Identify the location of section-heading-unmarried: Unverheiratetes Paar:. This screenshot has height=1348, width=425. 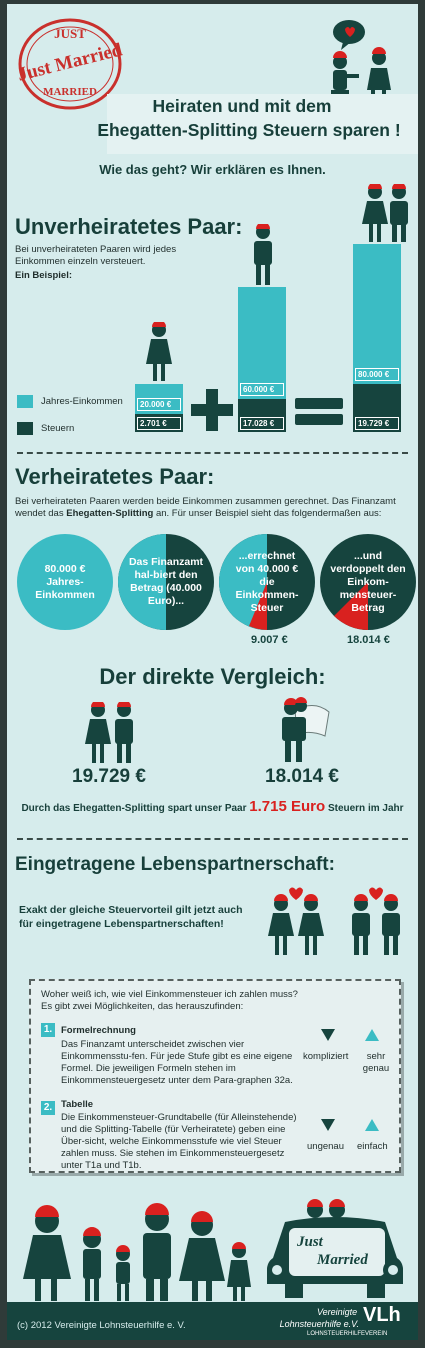
(129, 226).